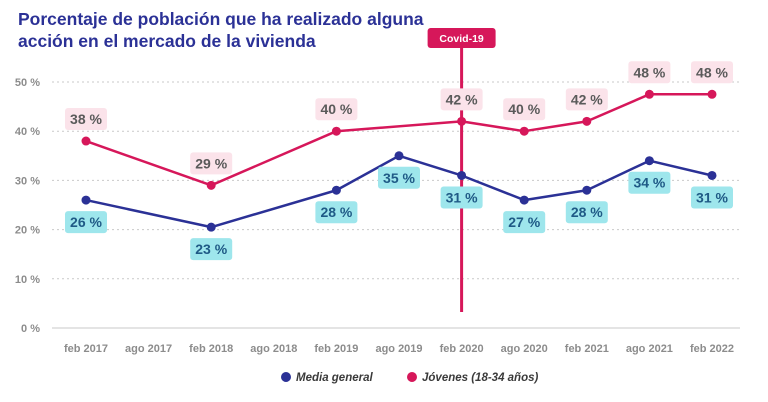  What do you see at coordinates (30, 329) in the screenshot?
I see `y-tick-label: 0 %` at bounding box center [30, 329].